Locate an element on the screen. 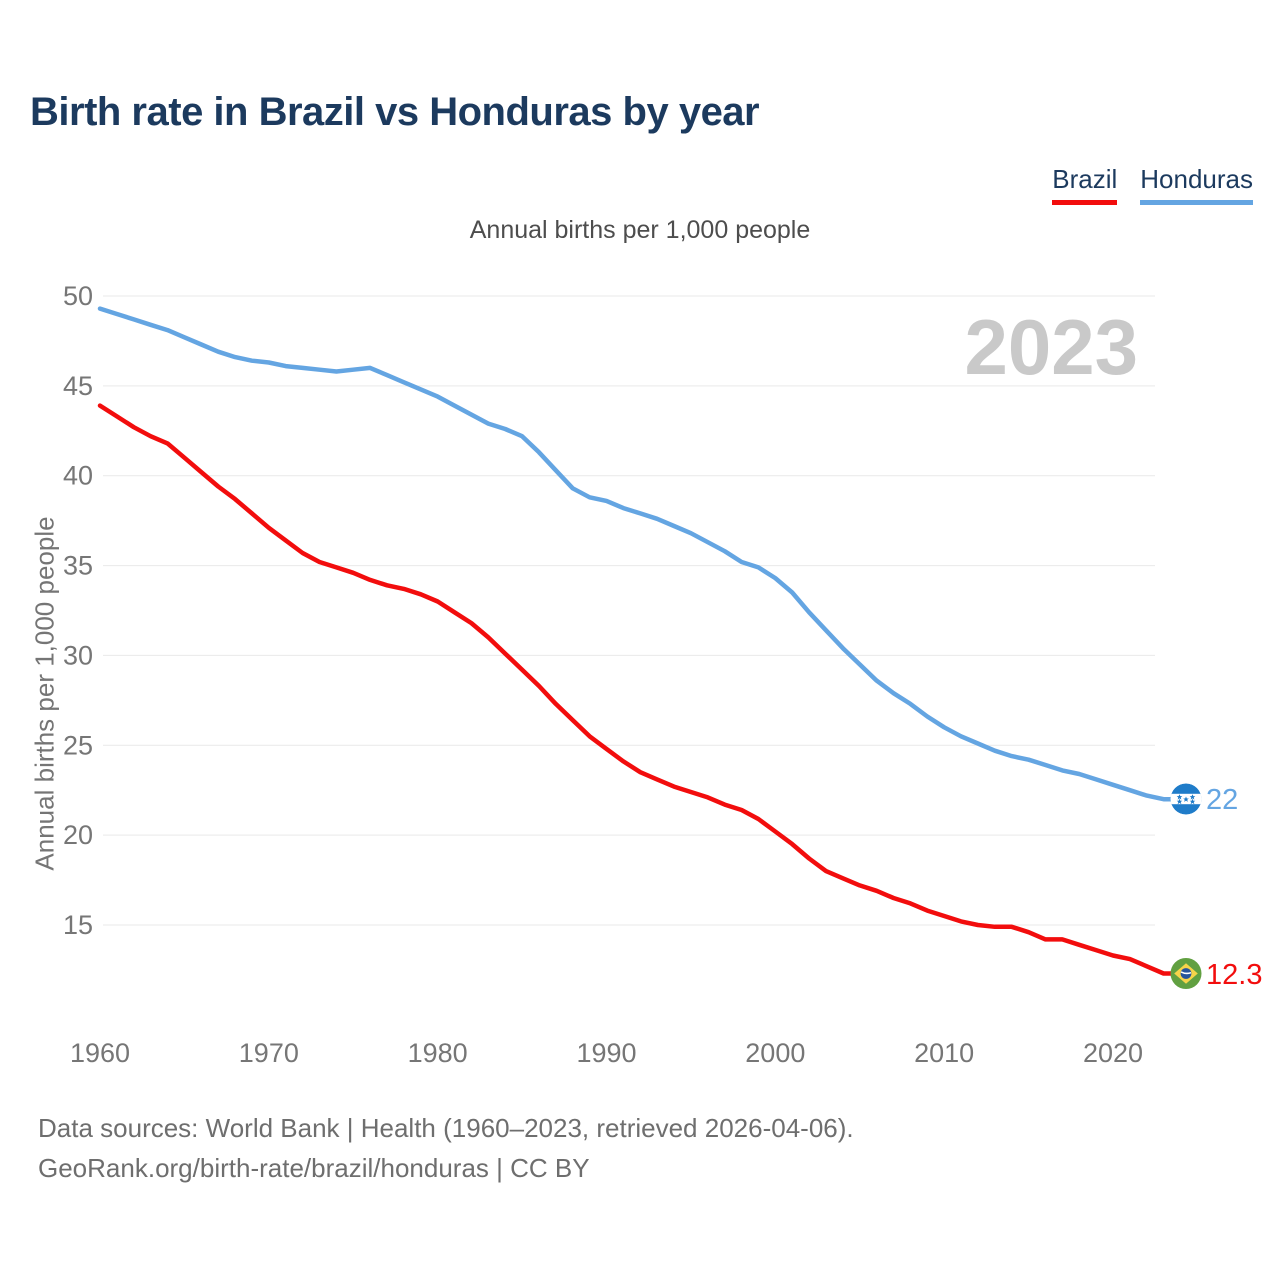 Image resolution: width=1280 pixels, height=1280 pixels. legend-swatch-honduras is located at coordinates (1196, 202).